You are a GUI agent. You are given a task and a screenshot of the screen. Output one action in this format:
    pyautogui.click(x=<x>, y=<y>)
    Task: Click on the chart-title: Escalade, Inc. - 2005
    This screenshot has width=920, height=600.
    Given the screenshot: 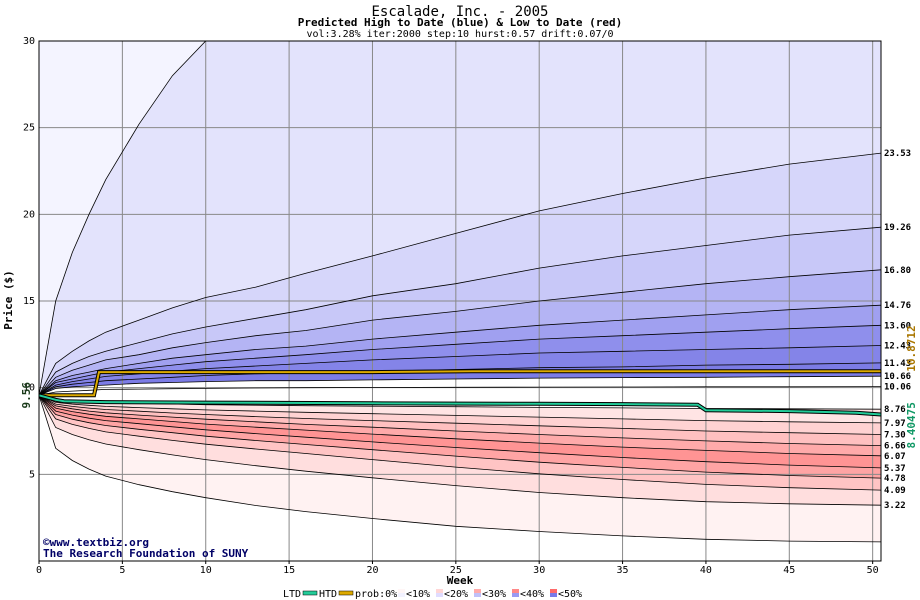 What is the action you would take?
    pyautogui.click(x=459, y=12)
    